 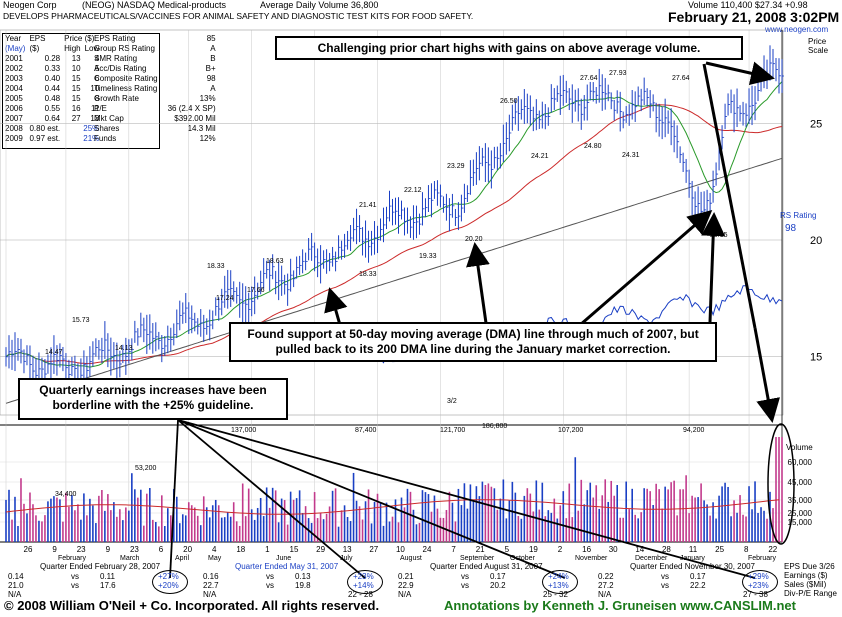 What do you see at coordinates (76, 68) in the screenshot?
I see `fund-cell: 10` at bounding box center [76, 68].